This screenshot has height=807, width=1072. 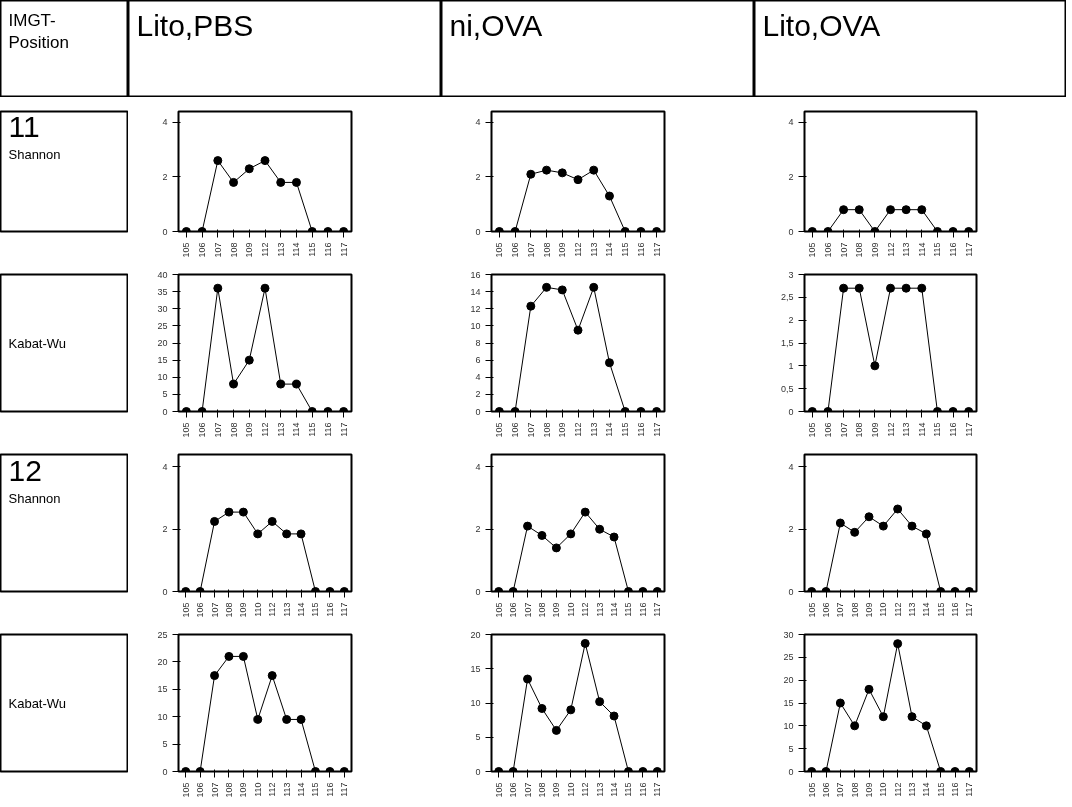 What do you see at coordinates (280, 249) in the screenshot?
I see `x-tick-label: 113` at bounding box center [280, 249].